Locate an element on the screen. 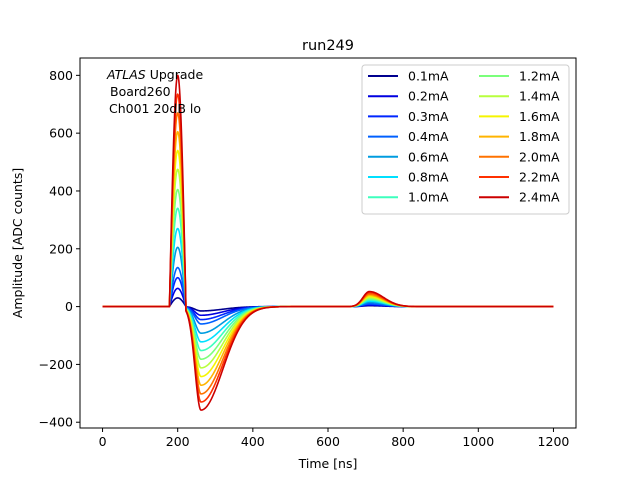 This screenshot has width=640, height=480. legend-label: 1.2mA is located at coordinates (539, 76).